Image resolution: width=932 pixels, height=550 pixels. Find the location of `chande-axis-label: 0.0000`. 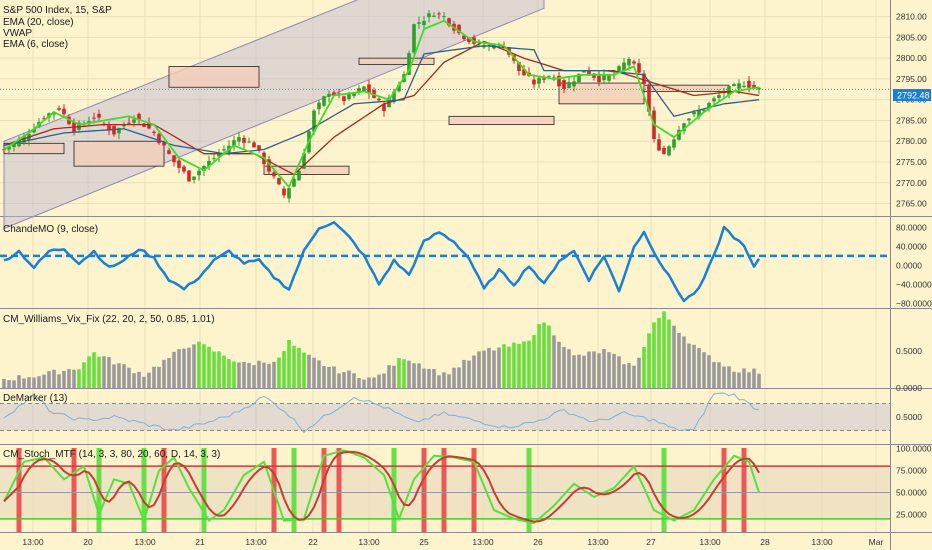

chande-axis-label: 0.0000 is located at coordinates (909, 265).